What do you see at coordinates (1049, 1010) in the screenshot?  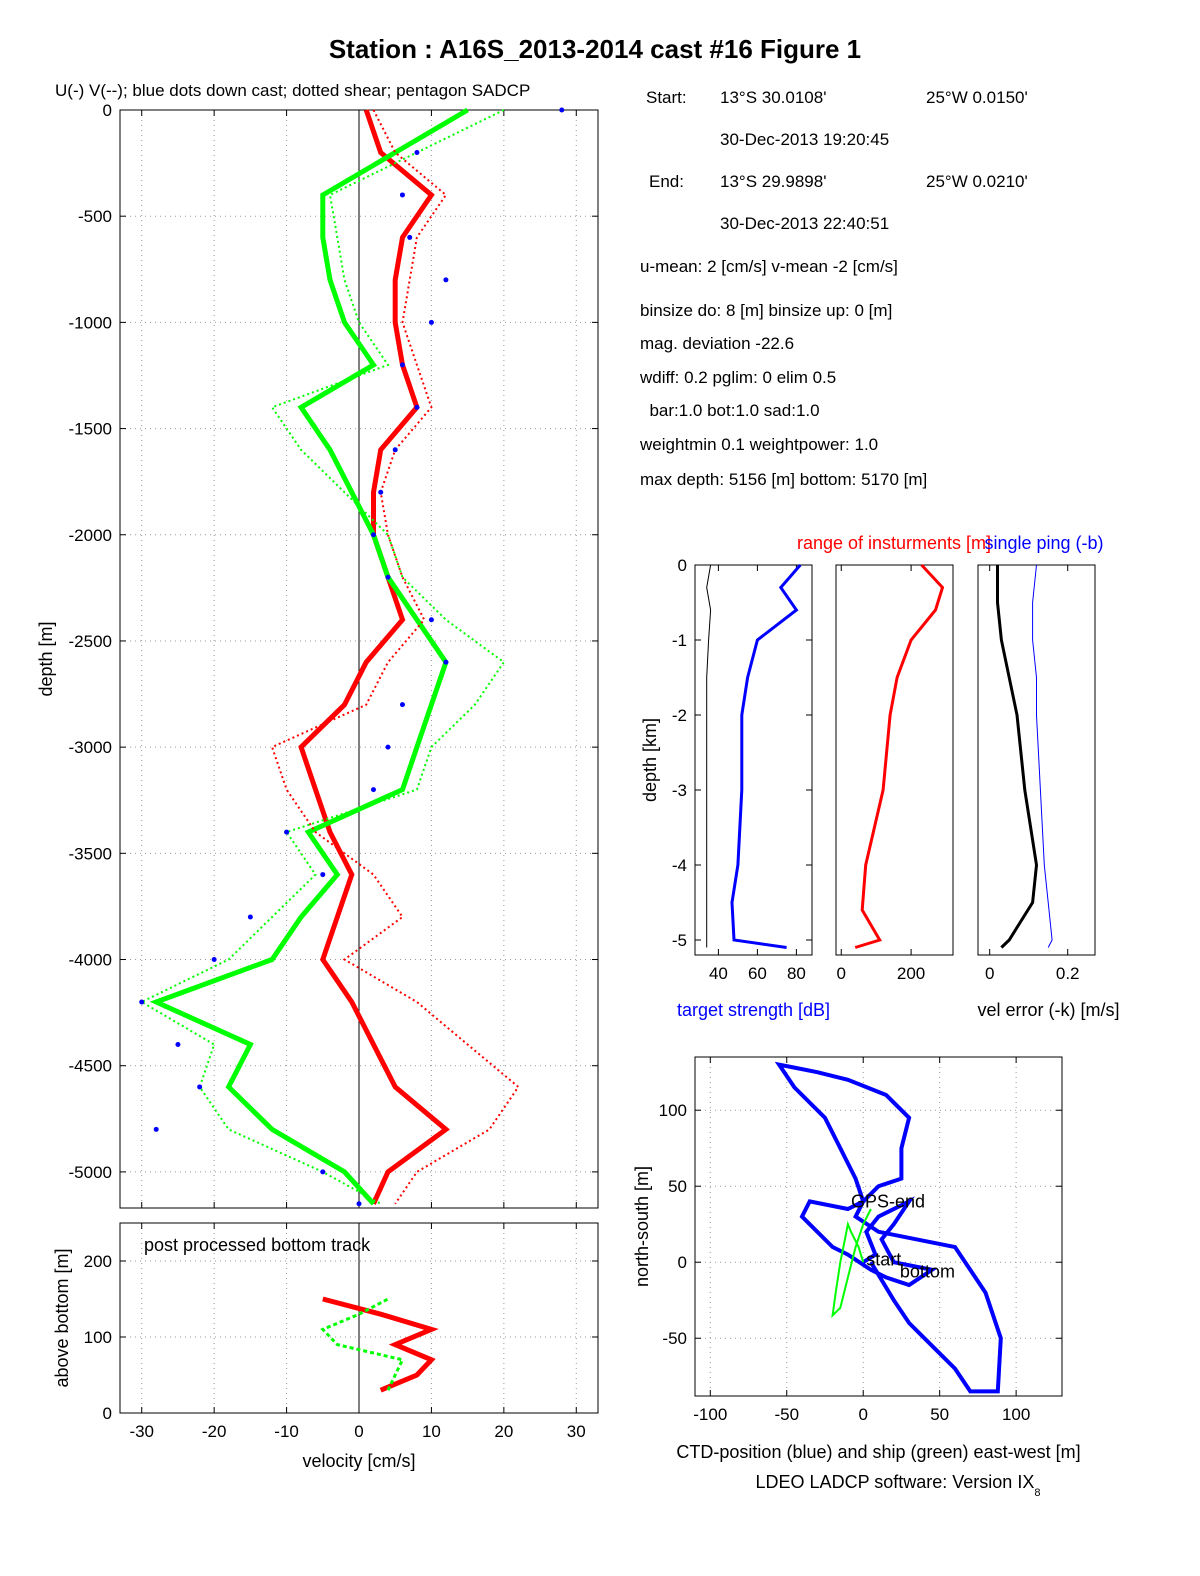 I see `vel_error-xlabel: vel error (-k) [m/s]` at bounding box center [1049, 1010].